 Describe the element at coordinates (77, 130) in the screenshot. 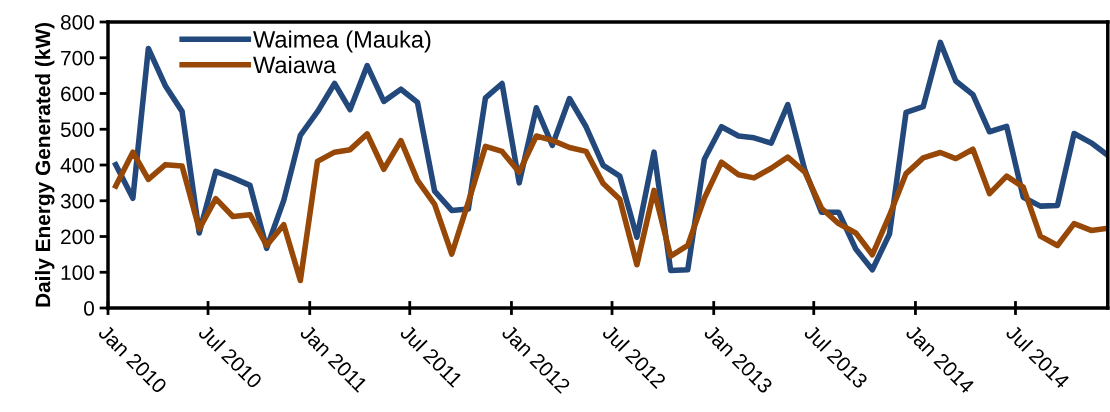

I see `y-tick-label: 500` at that location.